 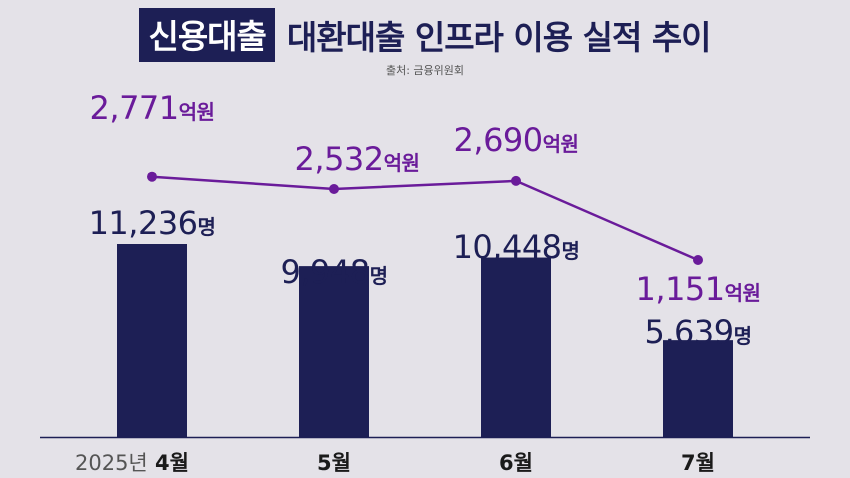 What do you see at coordinates (516, 463) in the screenshot?
I see `x-tick-label: 6월` at bounding box center [516, 463].